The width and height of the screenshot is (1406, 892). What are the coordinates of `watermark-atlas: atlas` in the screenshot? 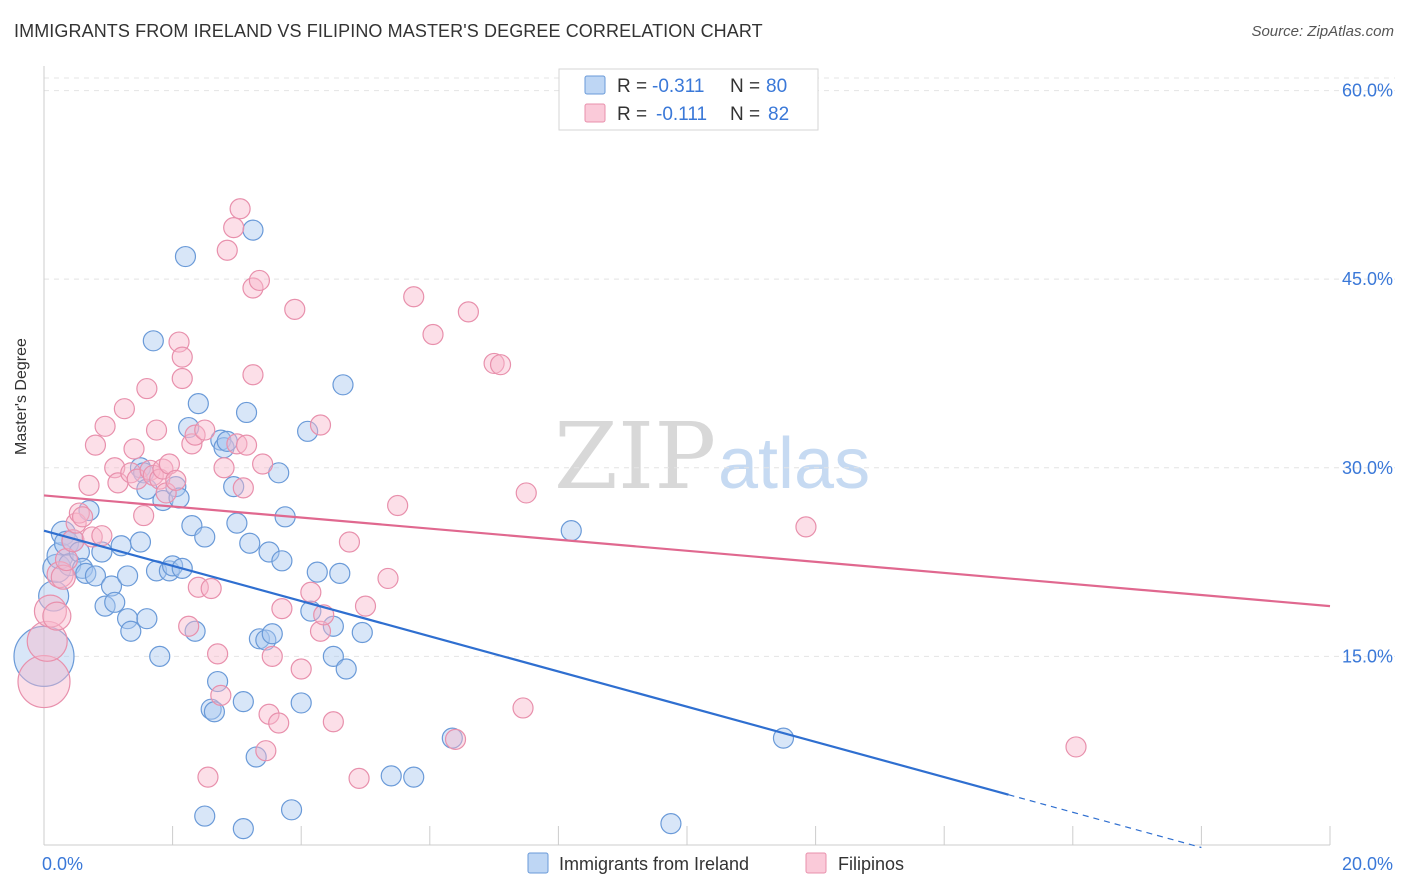 It's located at (794, 464).